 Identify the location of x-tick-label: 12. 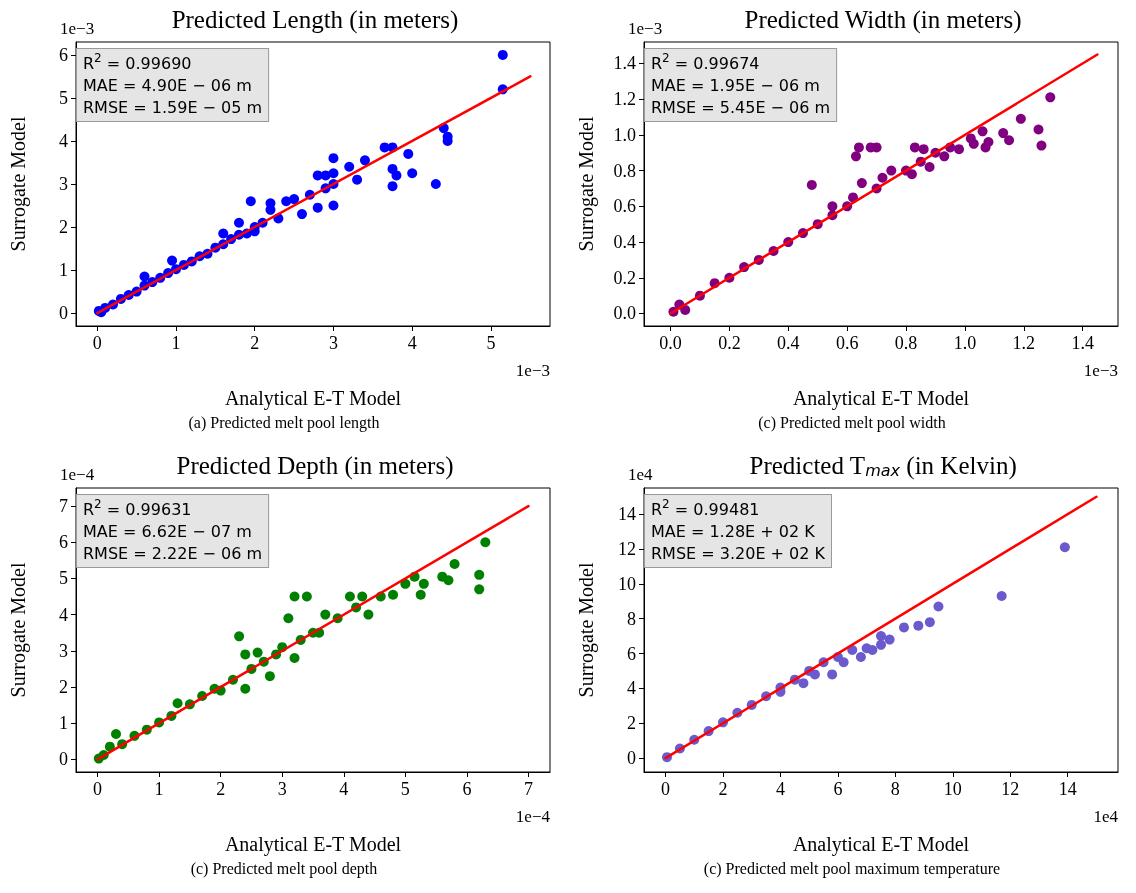
(1010, 789).